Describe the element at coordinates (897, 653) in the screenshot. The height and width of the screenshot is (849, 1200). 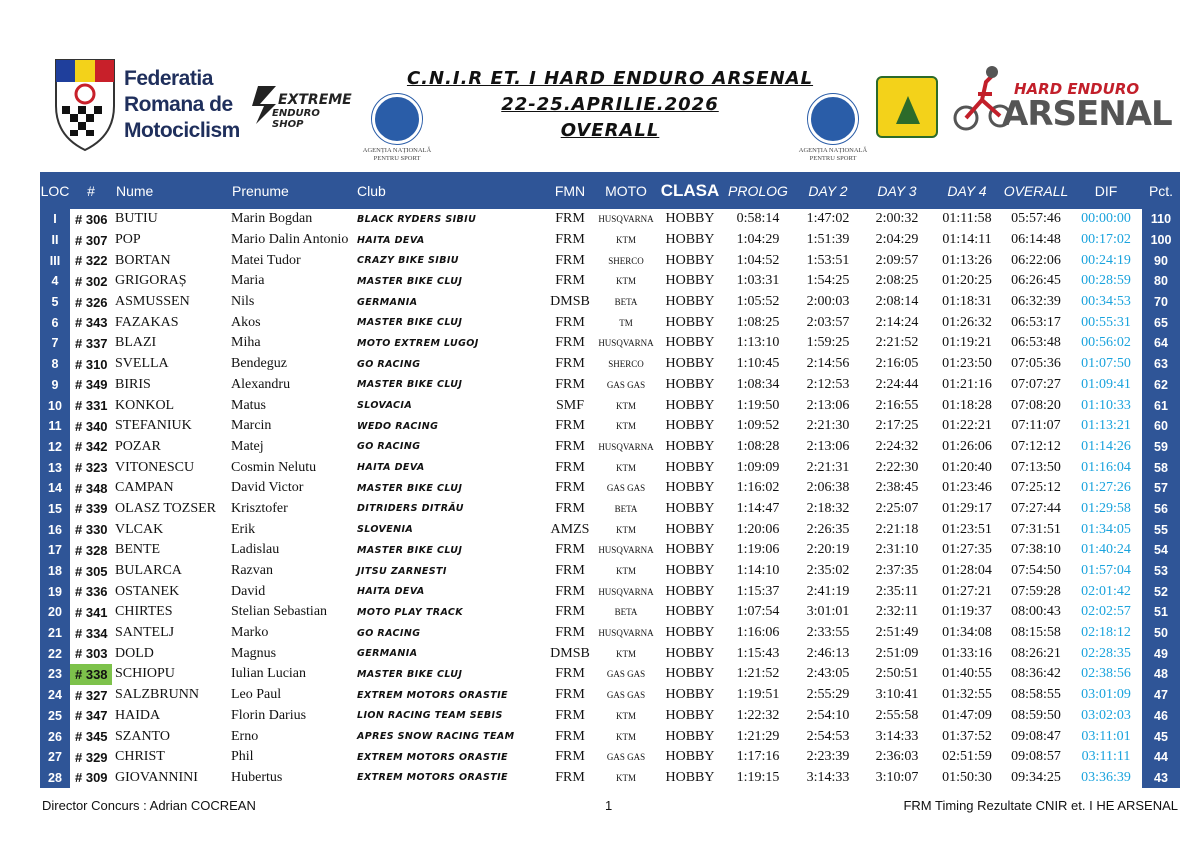
I see `cell-day3: 2:51:09` at that location.